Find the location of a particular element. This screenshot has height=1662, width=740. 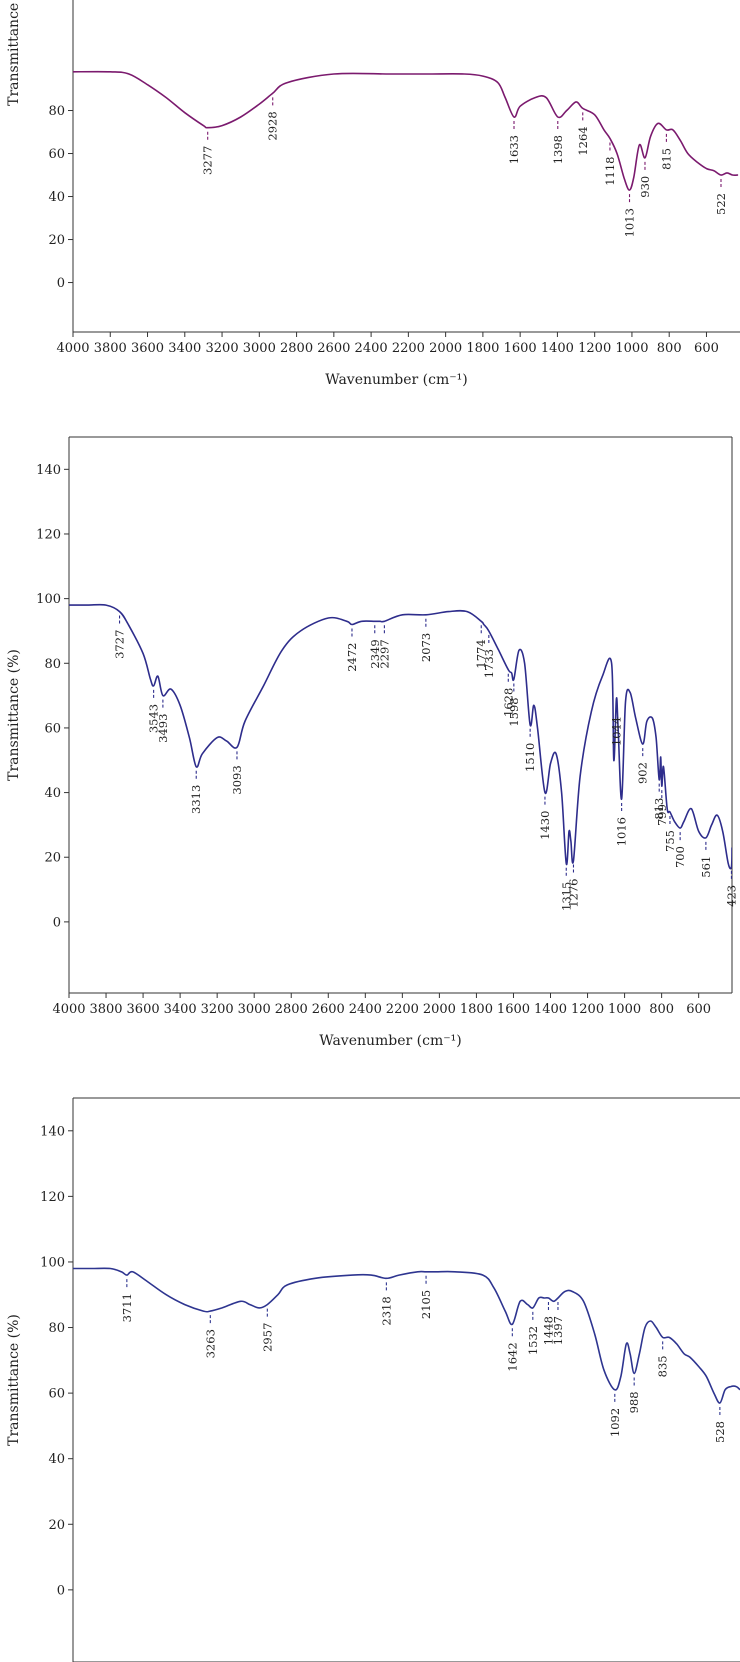

peak-label: 2318 is located at coordinates (386, 1310).